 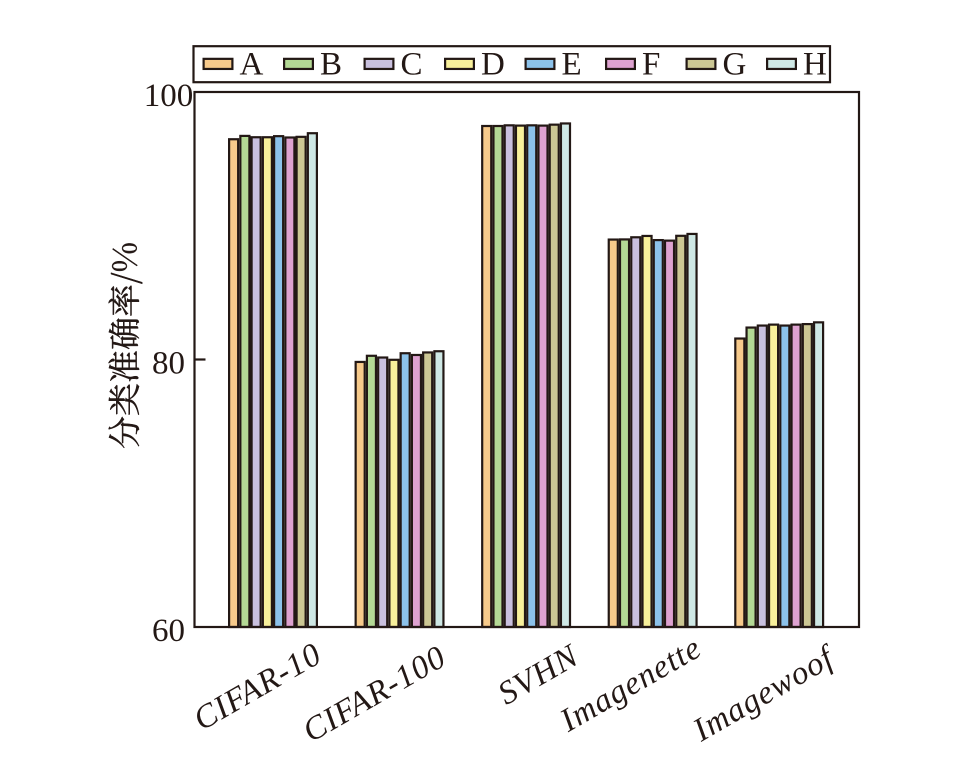 What do you see at coordinates (651, 65) in the screenshot?
I see `svg-text: F` at bounding box center [651, 65].